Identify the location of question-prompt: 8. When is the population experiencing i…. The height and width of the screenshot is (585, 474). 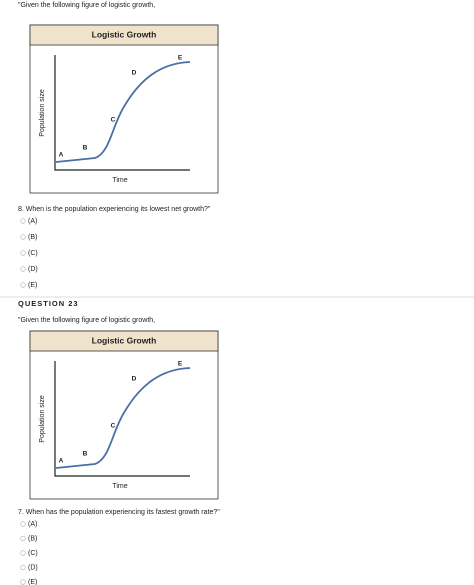
(114, 209).